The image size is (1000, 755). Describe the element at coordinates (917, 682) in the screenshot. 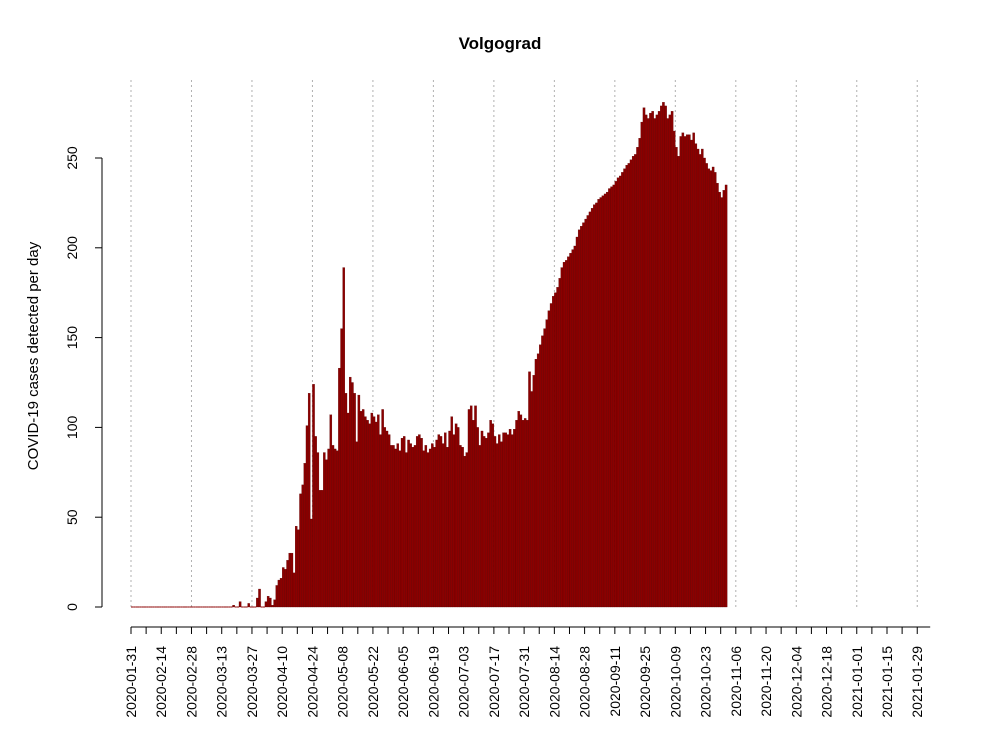

I see `x-tick-label-2021-01-29: 2021-01-29` at that location.